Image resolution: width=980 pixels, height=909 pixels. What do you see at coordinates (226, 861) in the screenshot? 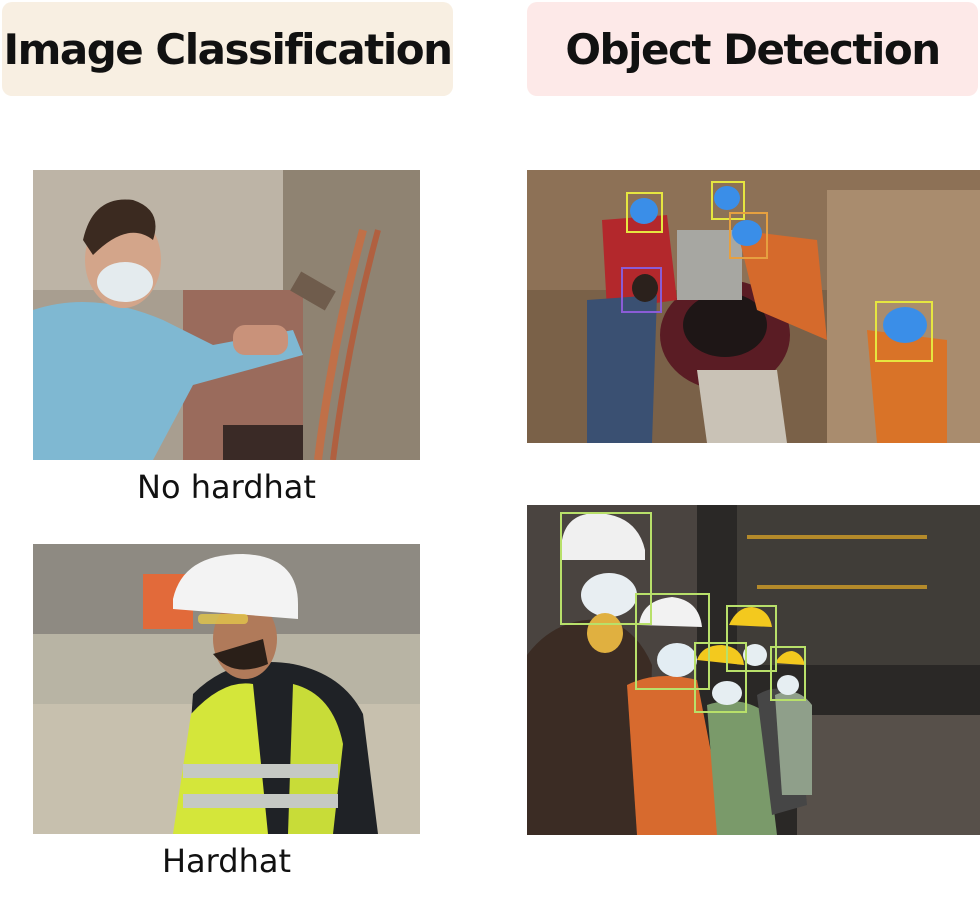
I see `hardhat-caption: Hardhat` at bounding box center [226, 861].